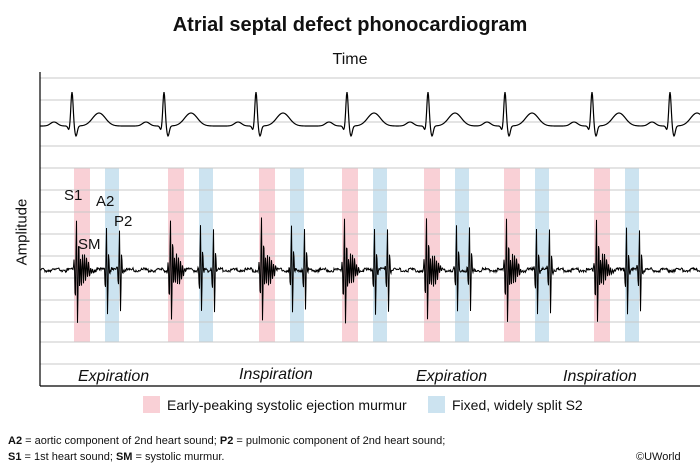 This screenshot has width=700, height=467. I want to click on figure-title: Atrial septal defect phonocardiogram, so click(350, 25).